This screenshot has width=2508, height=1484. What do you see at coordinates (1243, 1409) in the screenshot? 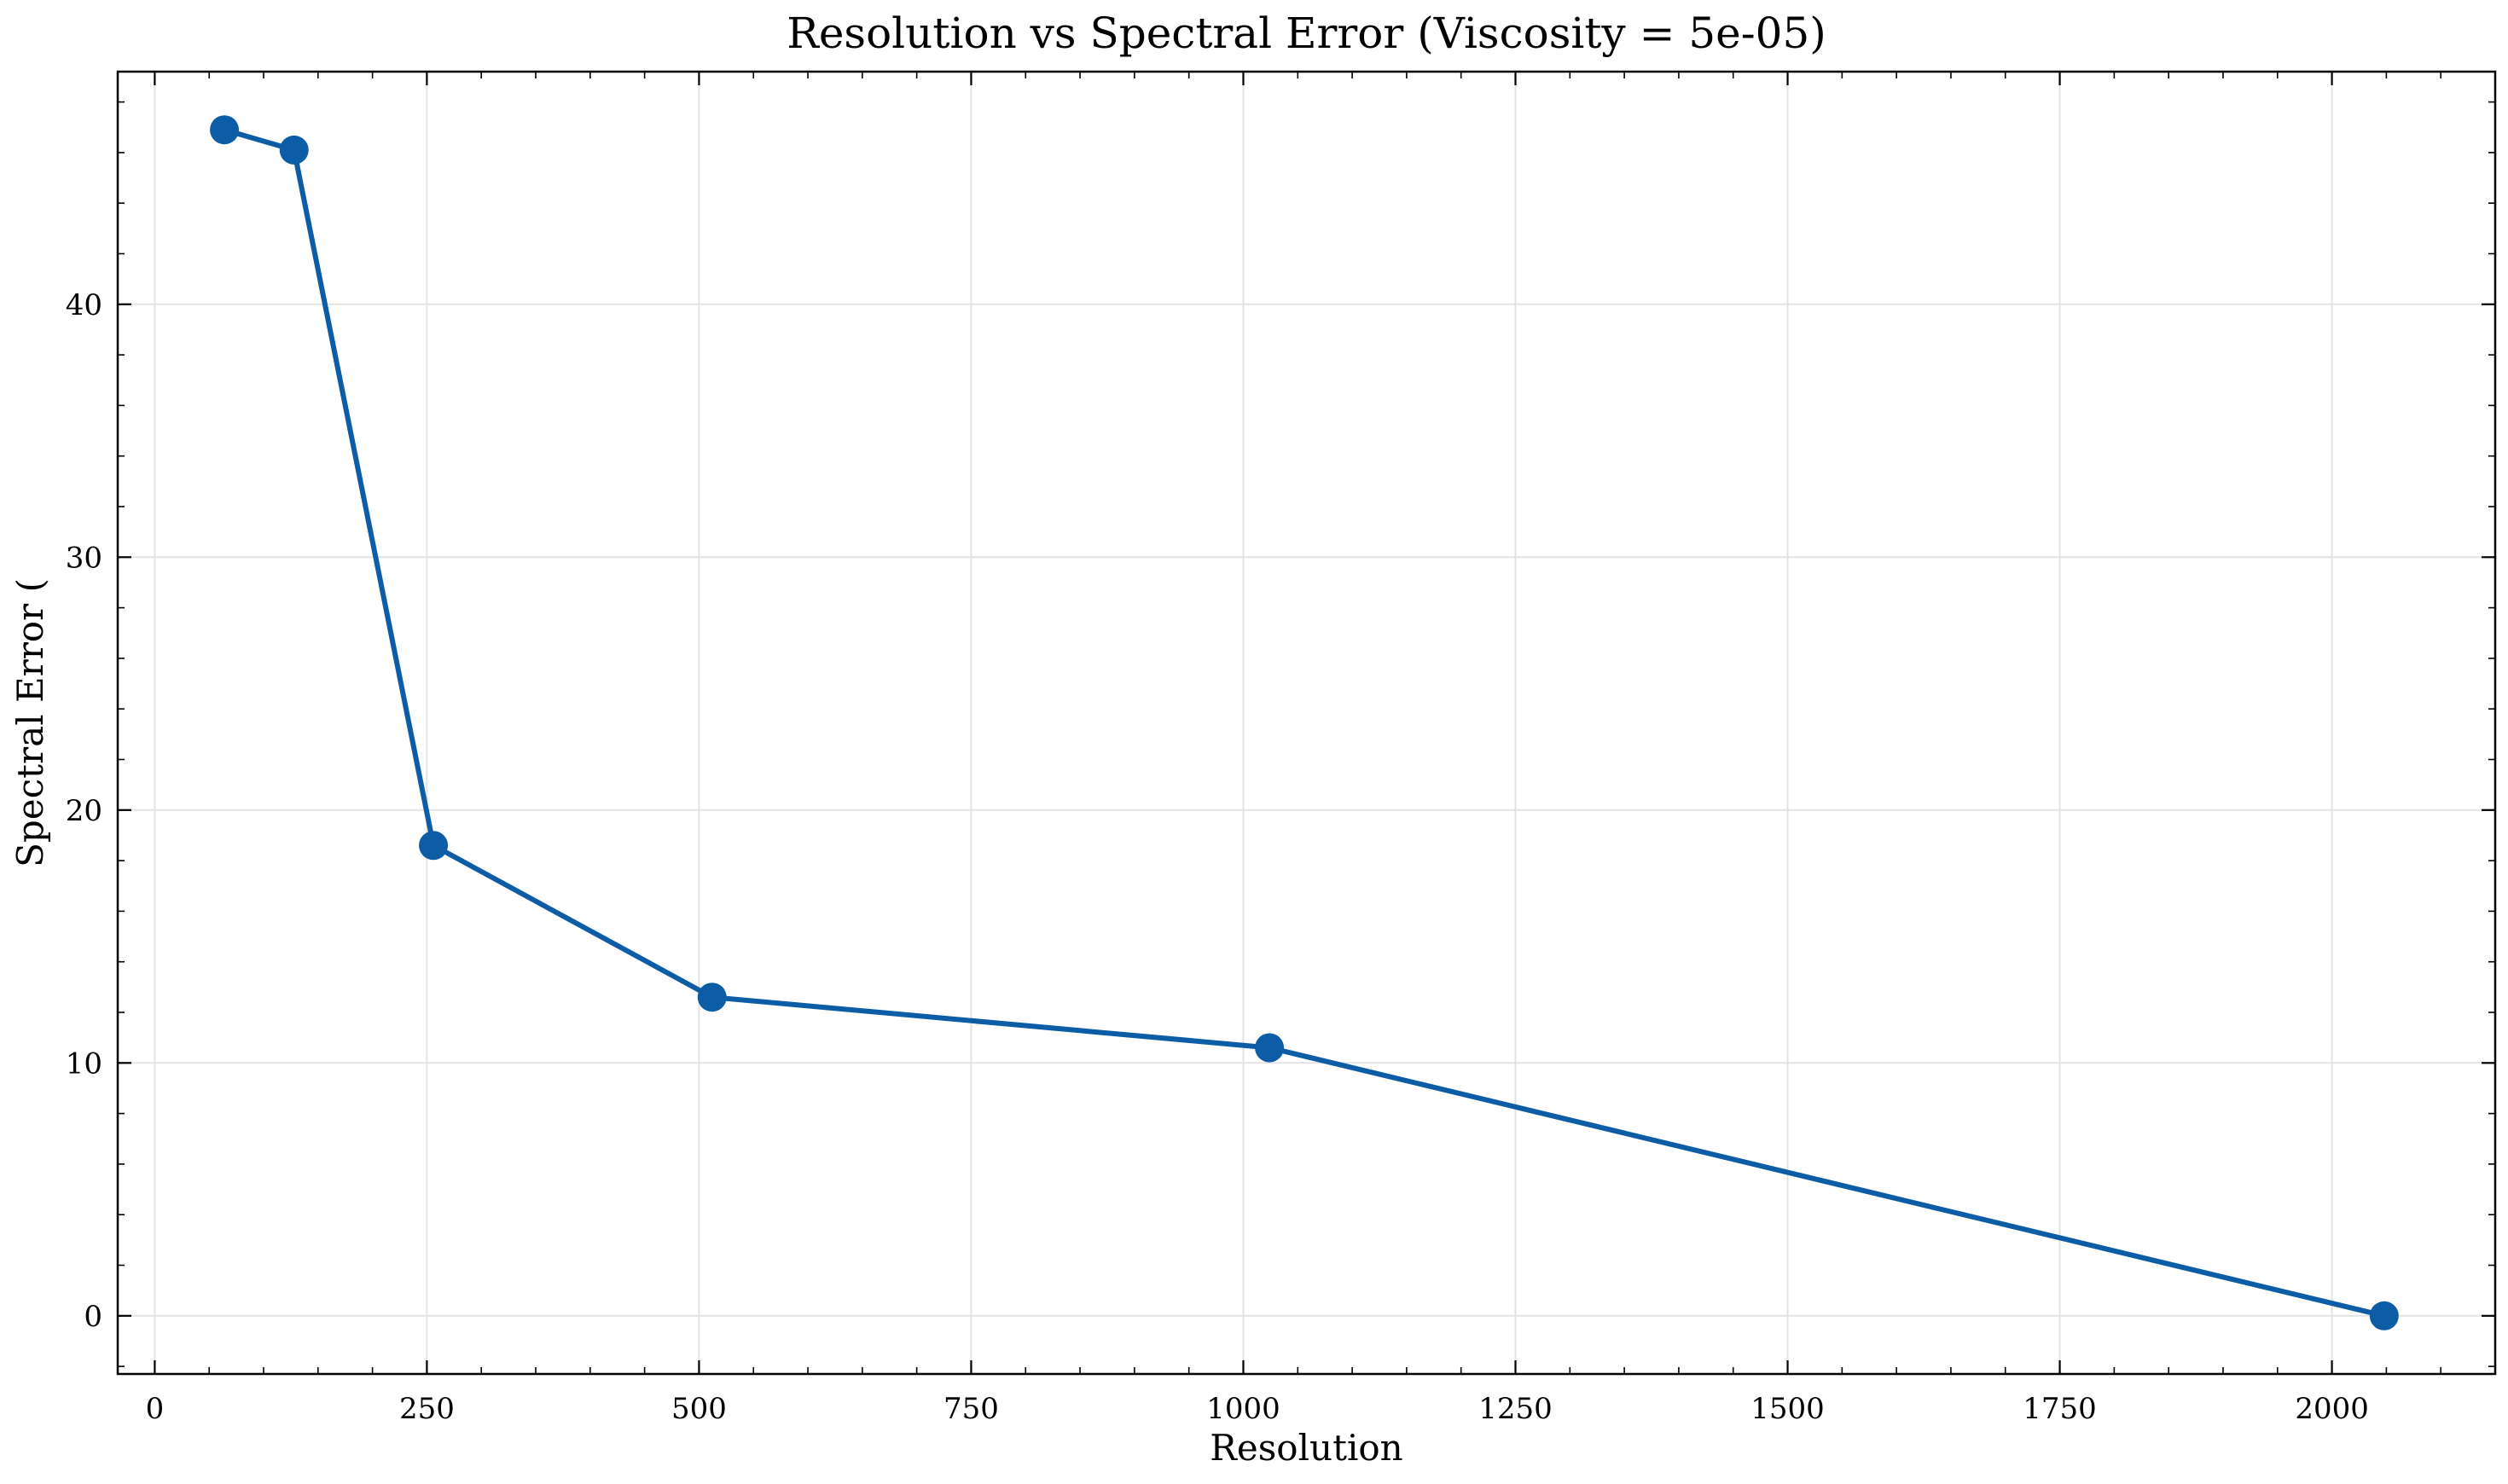
I see `x-tick-label: 1000` at bounding box center [1243, 1409].